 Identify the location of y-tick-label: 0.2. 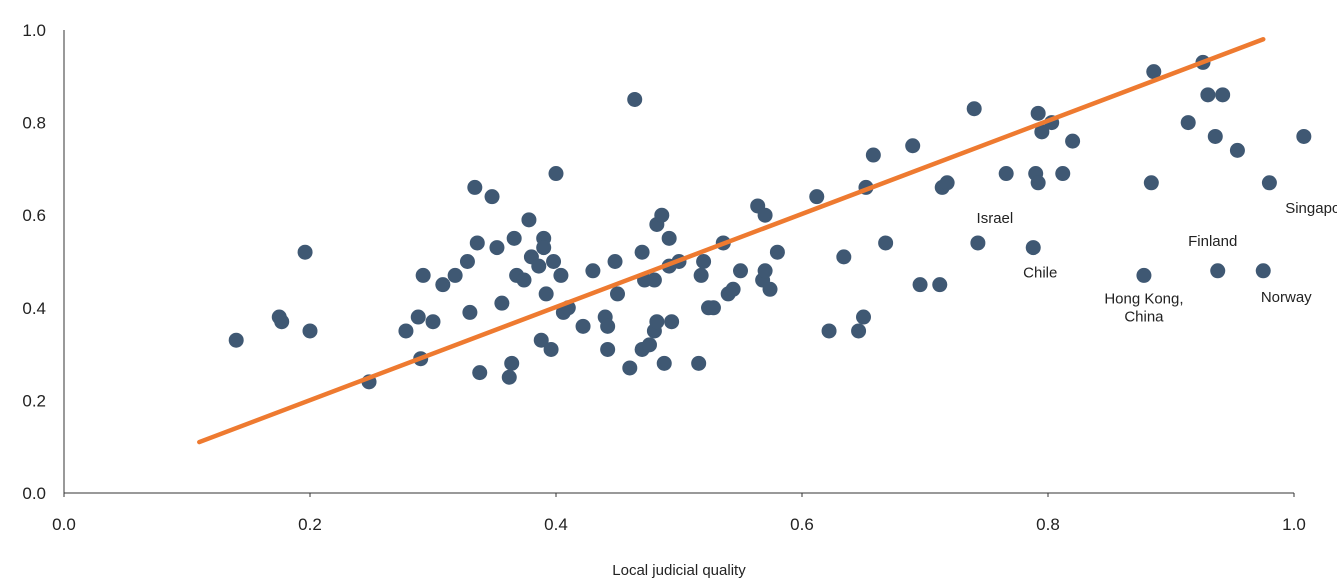
(34, 400).